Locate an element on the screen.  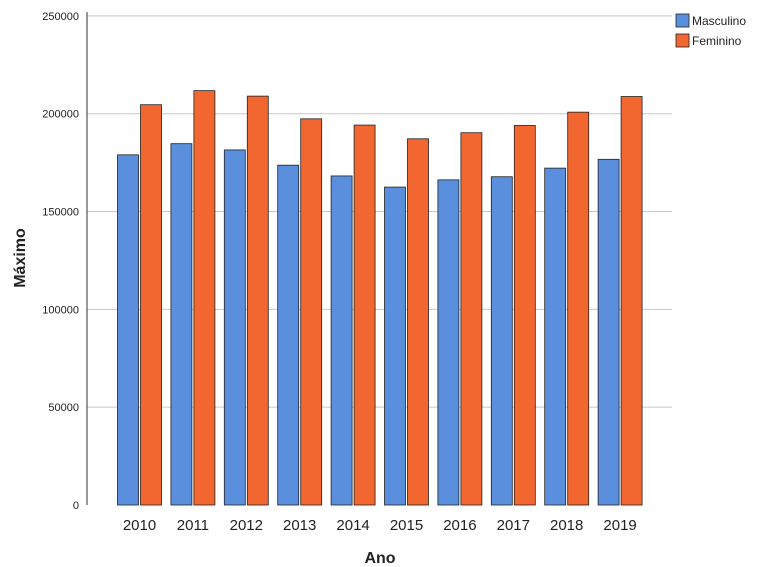
x-tick-label: 2010 is located at coordinates (139, 525).